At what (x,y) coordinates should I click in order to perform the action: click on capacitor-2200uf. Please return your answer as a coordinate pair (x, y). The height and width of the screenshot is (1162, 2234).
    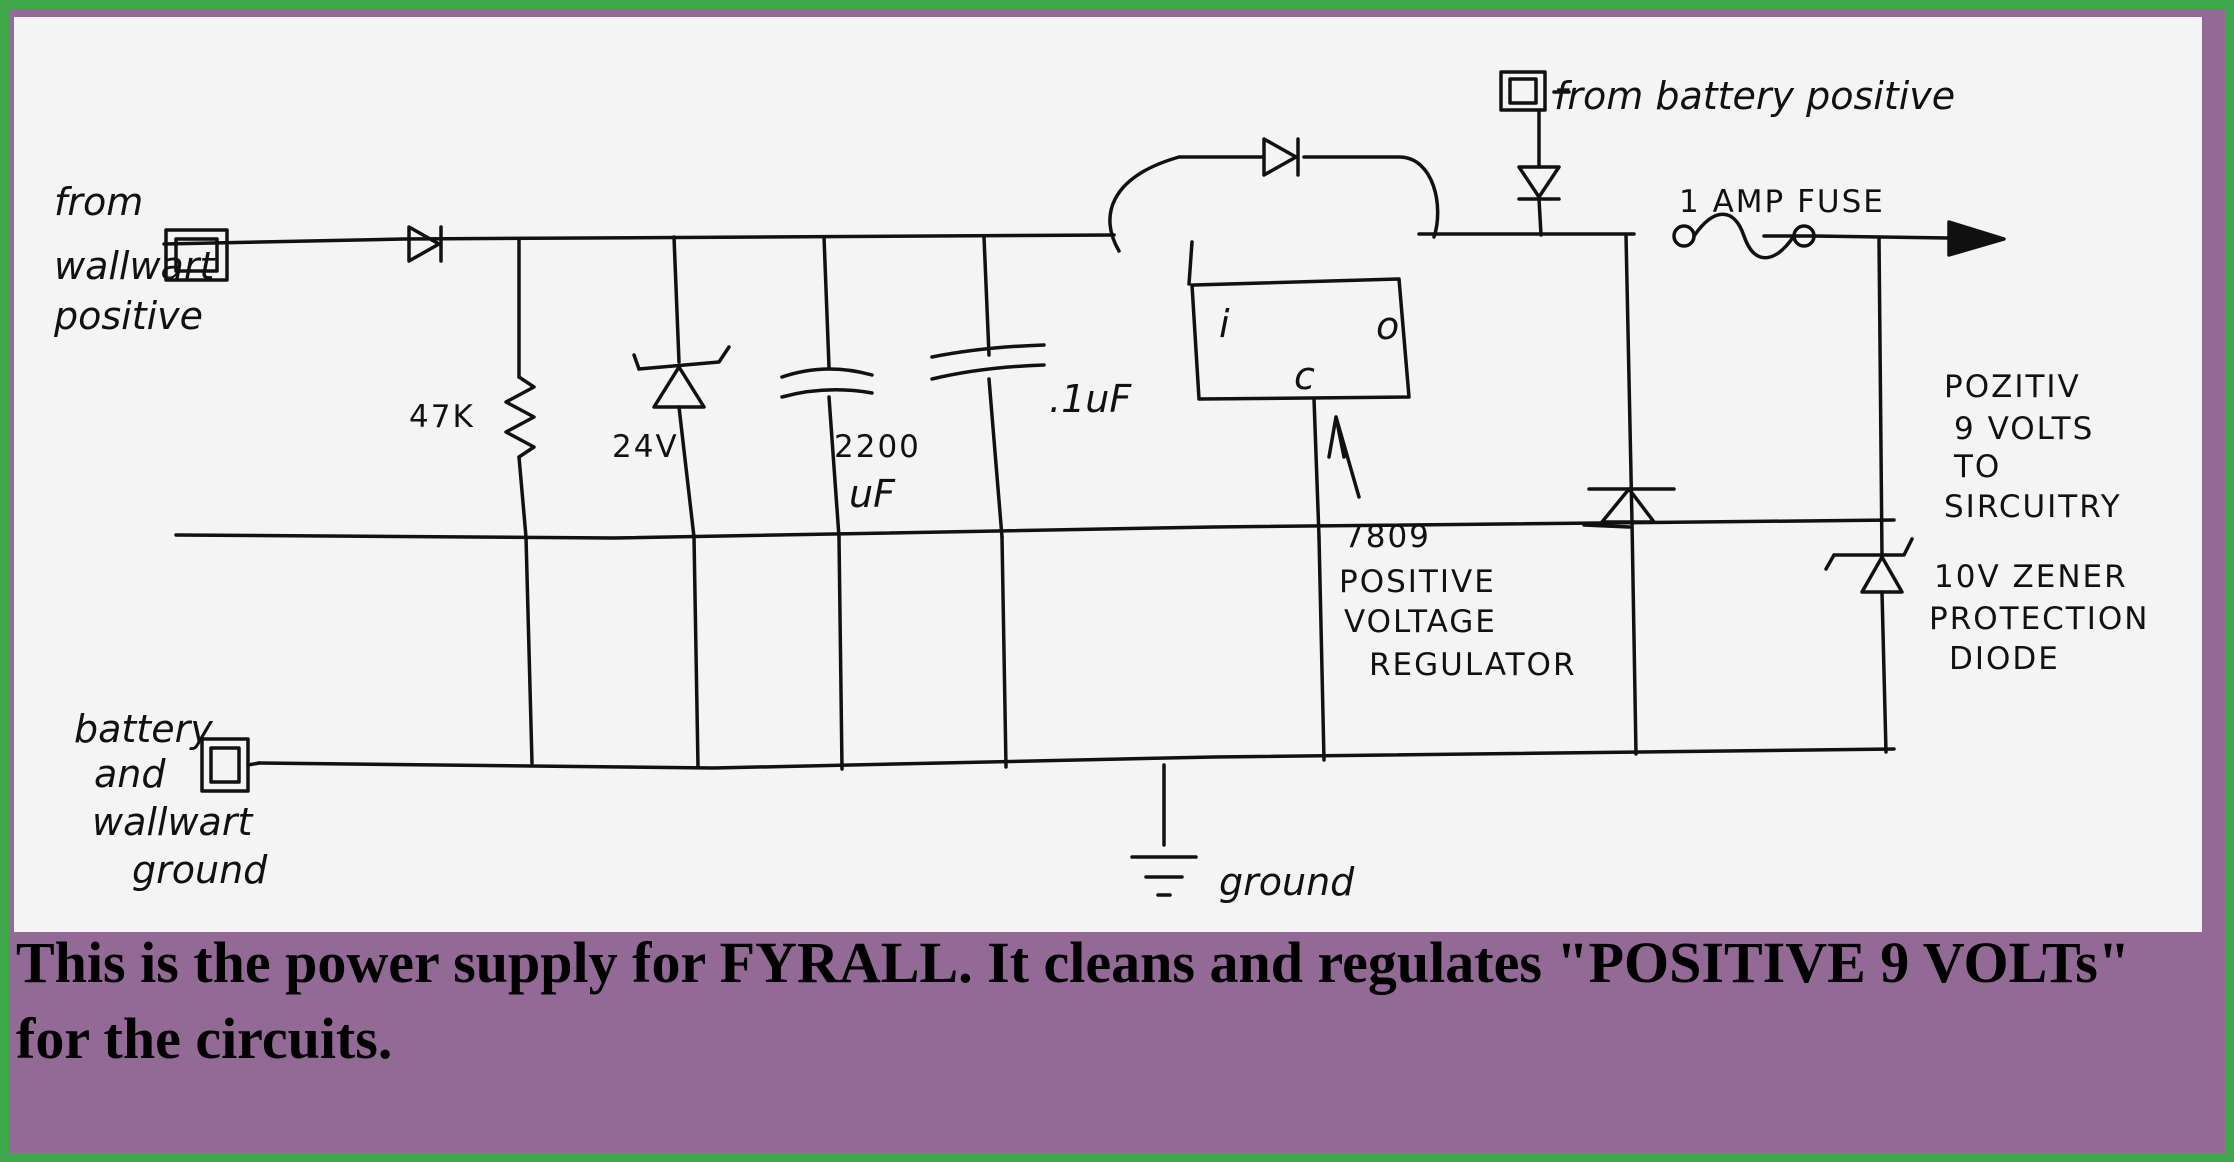
    Looking at the image, I should click on (827, 387).